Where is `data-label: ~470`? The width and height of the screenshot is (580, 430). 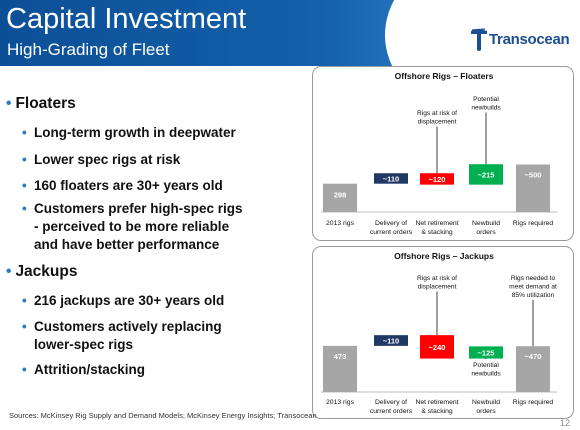
data-label: ~470 is located at coordinates (533, 356).